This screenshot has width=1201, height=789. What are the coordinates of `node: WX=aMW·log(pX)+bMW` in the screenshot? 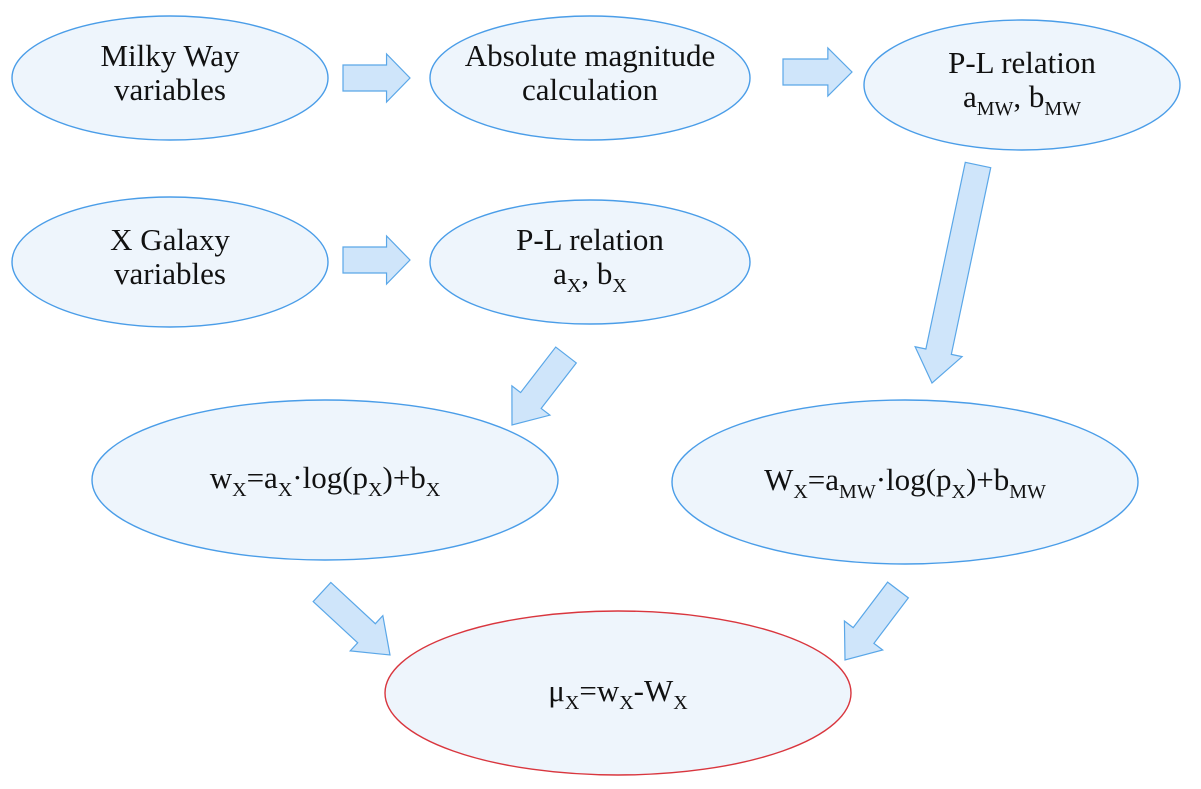 It's located at (905, 482).